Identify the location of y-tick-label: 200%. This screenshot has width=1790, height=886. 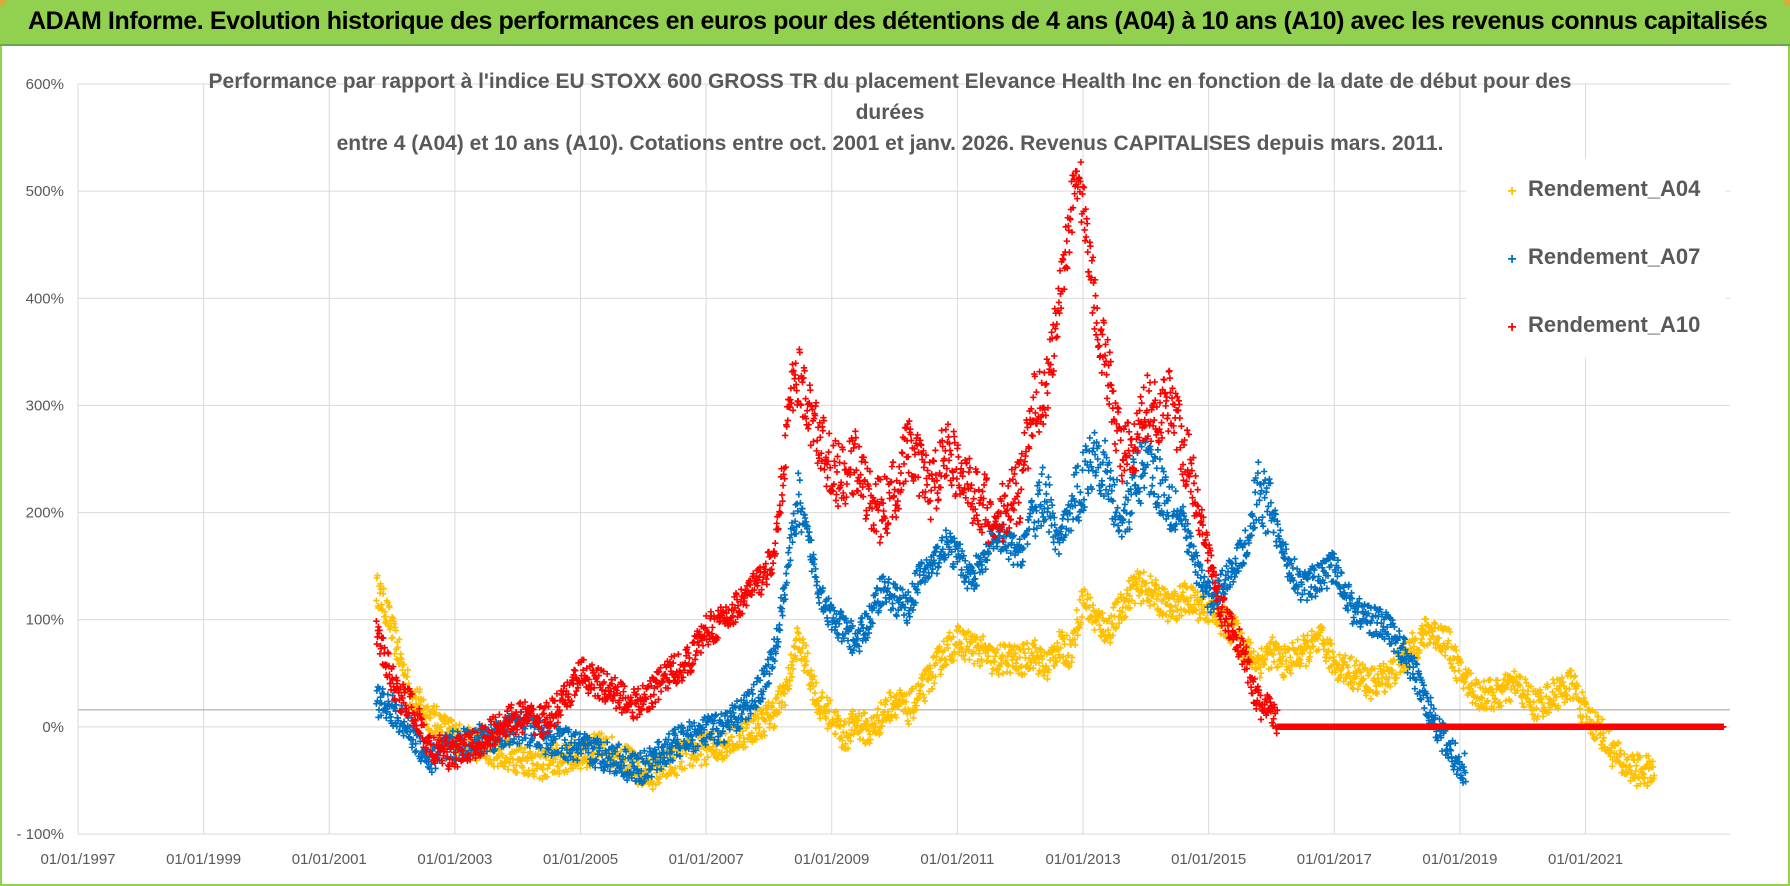
(45, 513).